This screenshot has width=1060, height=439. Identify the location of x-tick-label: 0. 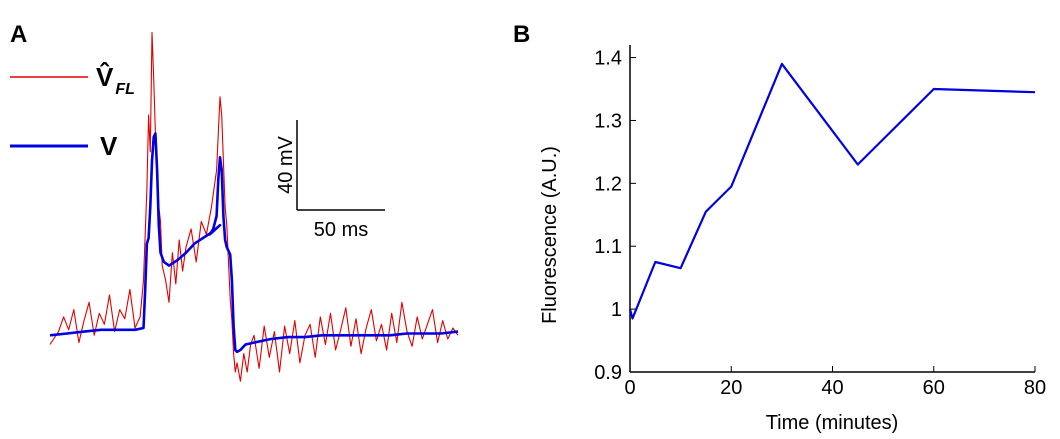
(629, 388).